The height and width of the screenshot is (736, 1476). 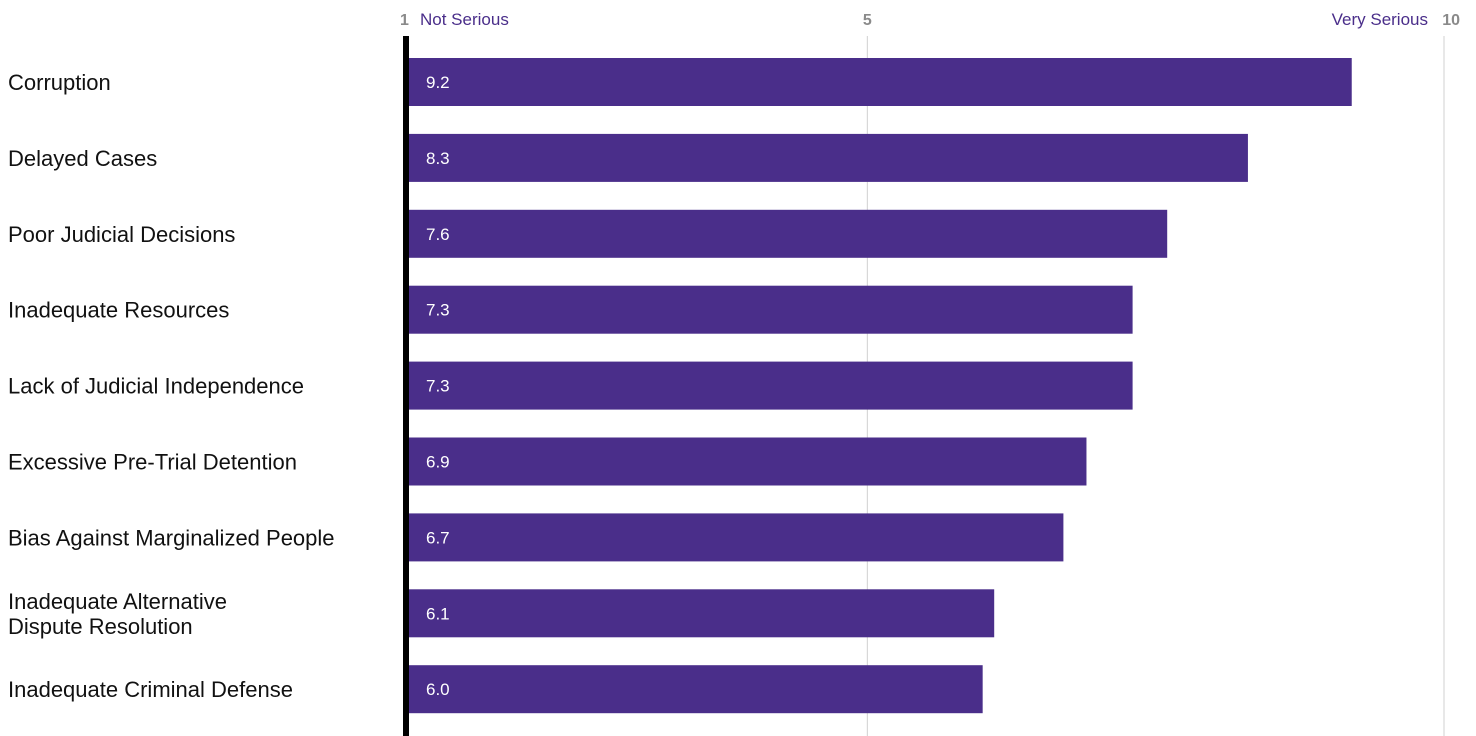 What do you see at coordinates (156, 386) in the screenshot?
I see `category-label-5: Lack of Judicial Independence` at bounding box center [156, 386].